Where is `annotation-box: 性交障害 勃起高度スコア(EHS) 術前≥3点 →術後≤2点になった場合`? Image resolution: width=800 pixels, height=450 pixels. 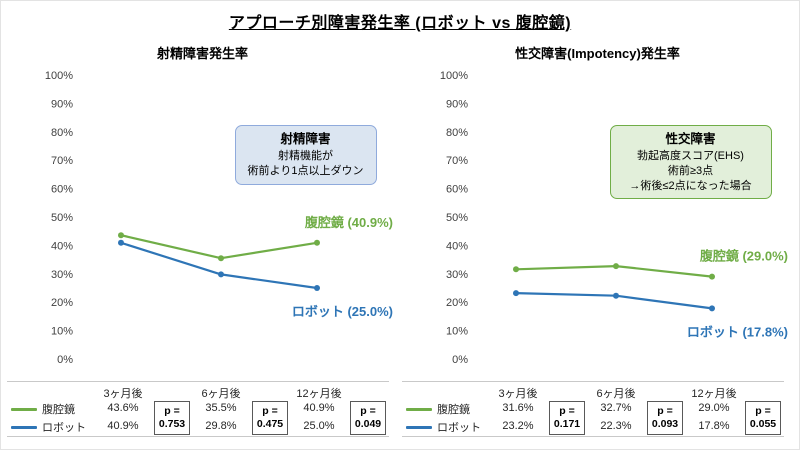
annotation-box: 性交障害 勃起高度スコア(EHS) 術前≥3点 →術後≤2点になった場合 is located at coordinates (690, 162).